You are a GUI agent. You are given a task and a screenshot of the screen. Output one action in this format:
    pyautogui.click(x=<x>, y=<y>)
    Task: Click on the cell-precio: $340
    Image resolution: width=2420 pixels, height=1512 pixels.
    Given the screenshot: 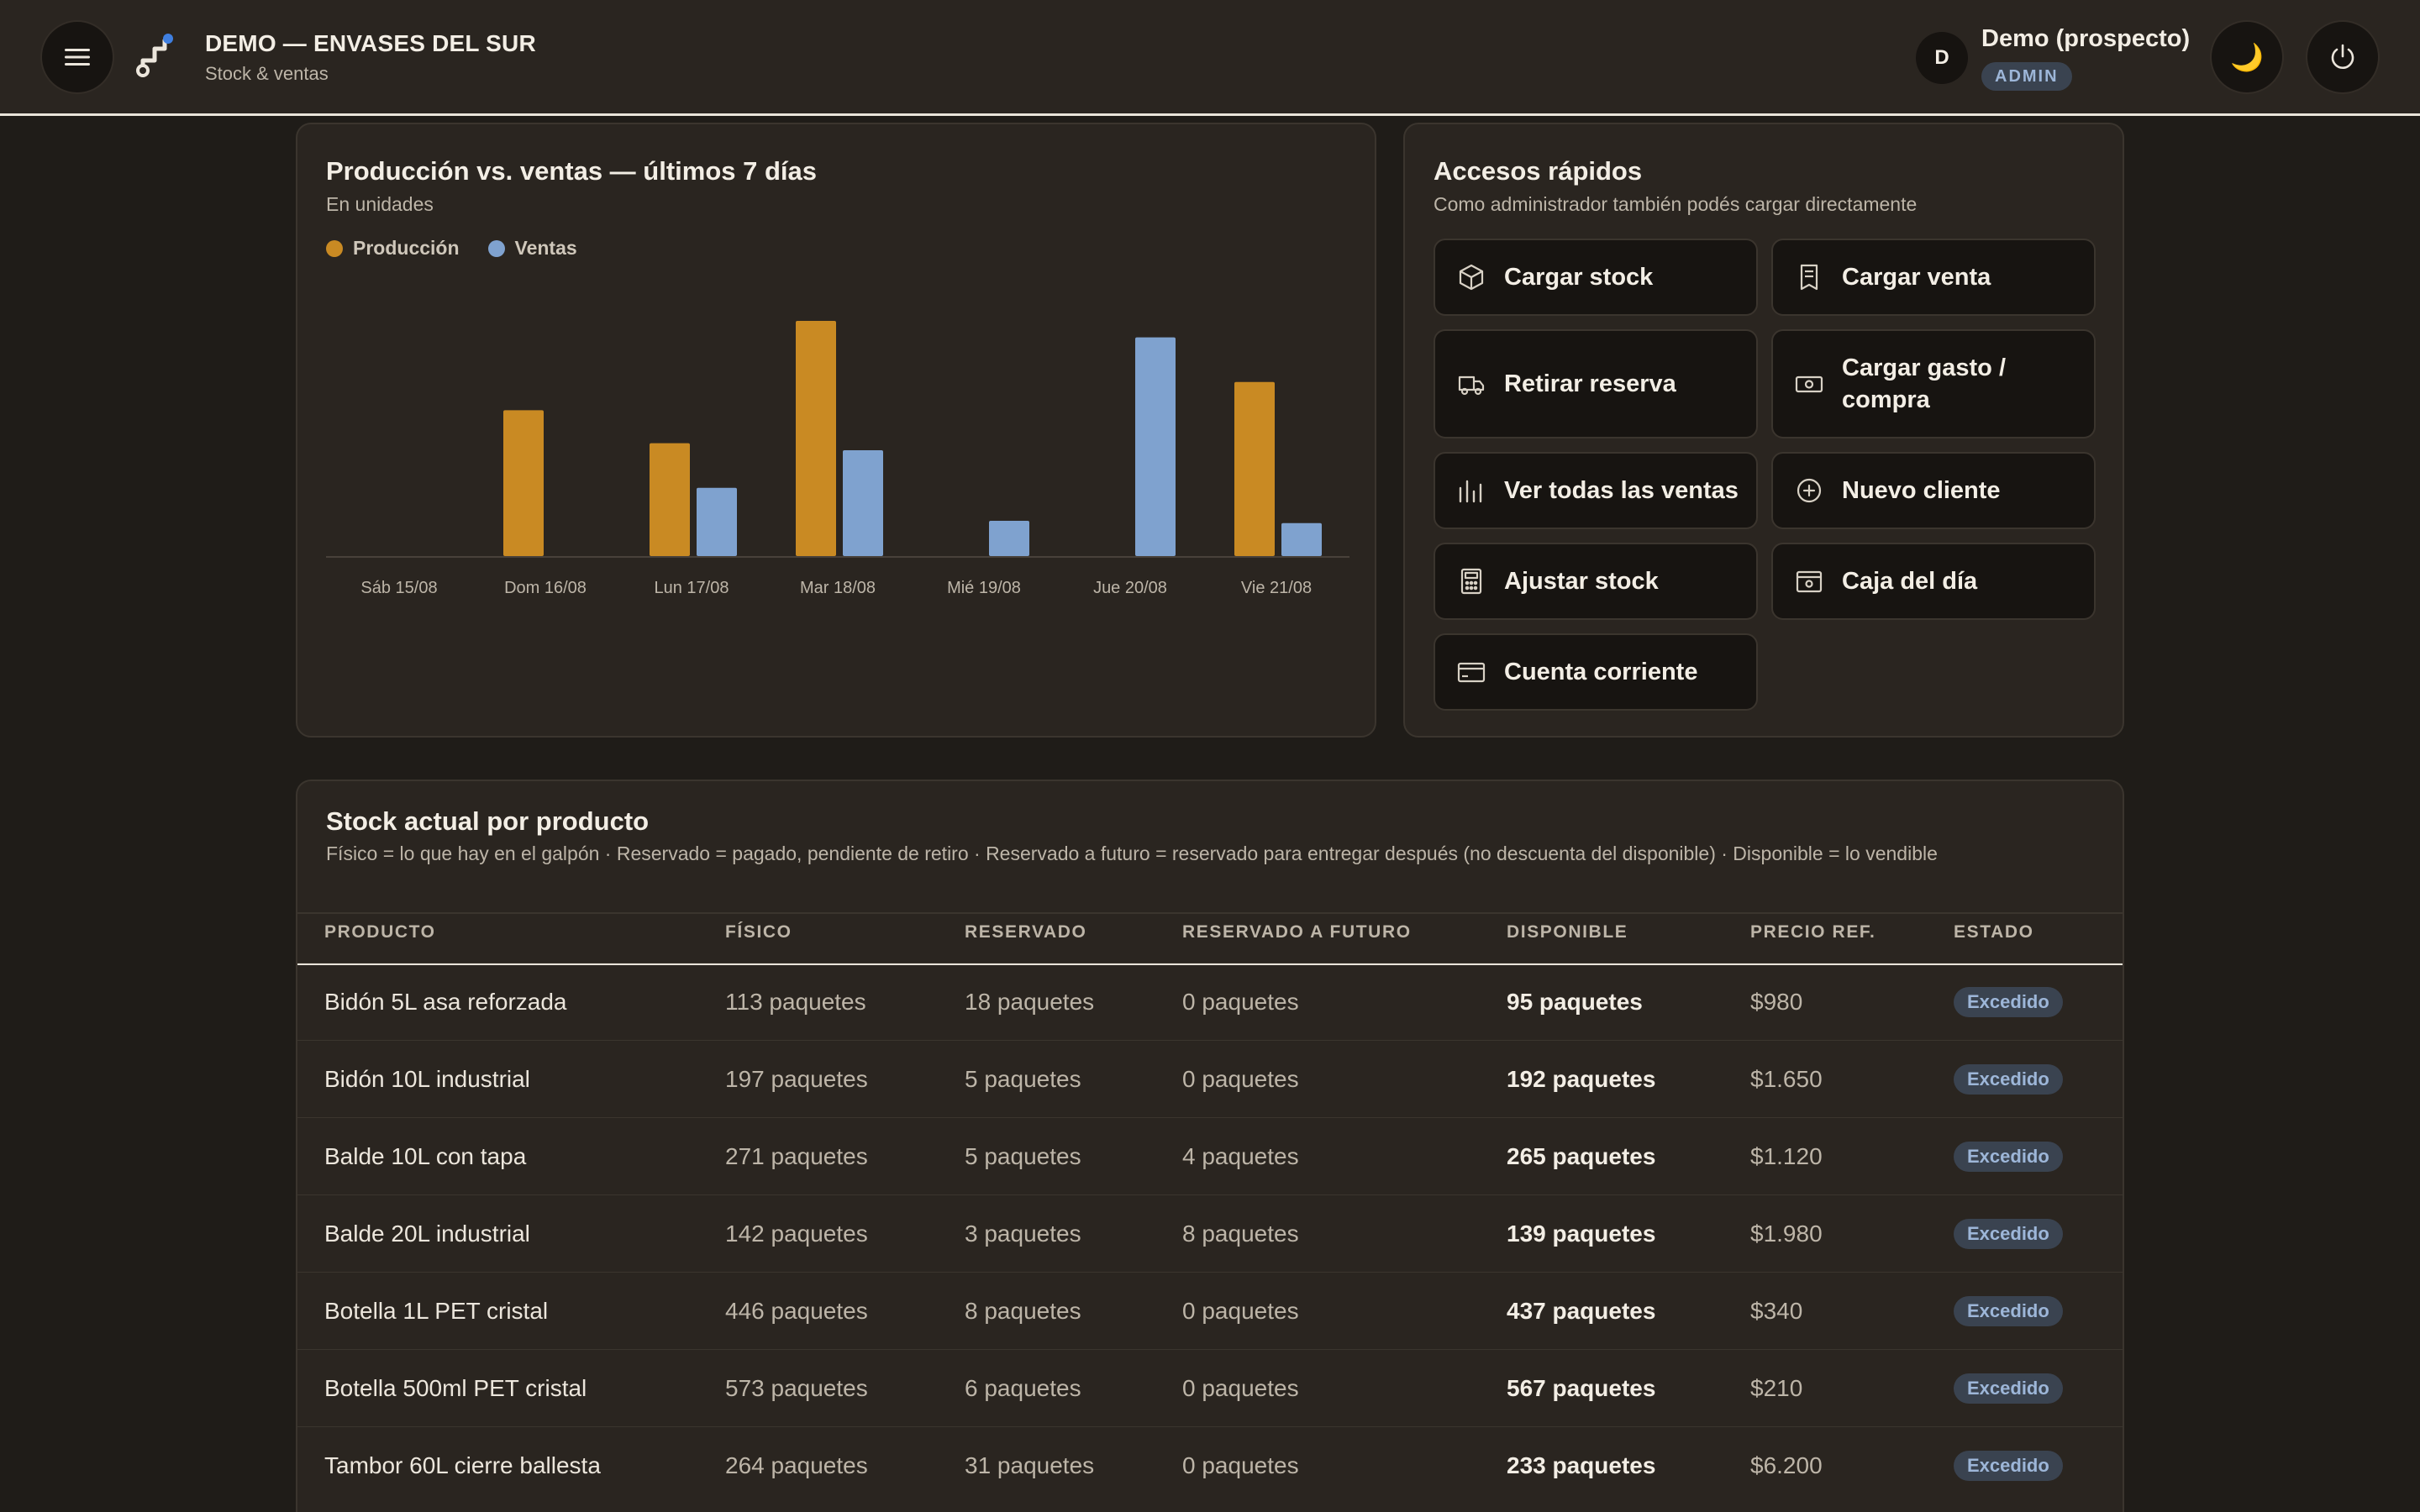 What is the action you would take?
    pyautogui.click(x=1776, y=1311)
    